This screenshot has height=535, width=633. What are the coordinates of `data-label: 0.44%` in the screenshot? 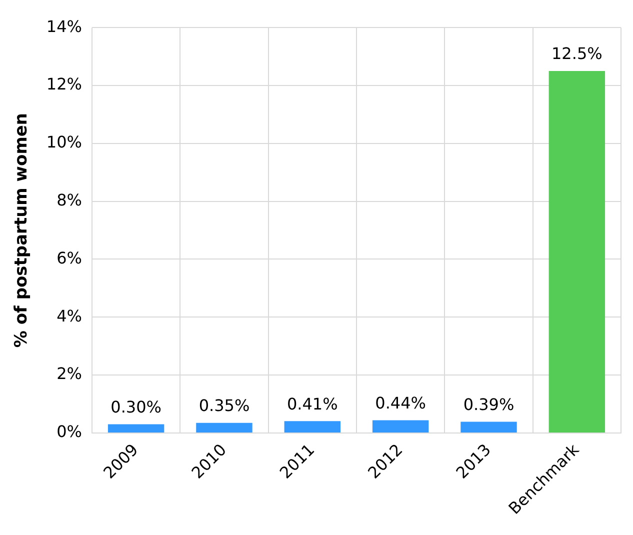 It's located at (400, 402).